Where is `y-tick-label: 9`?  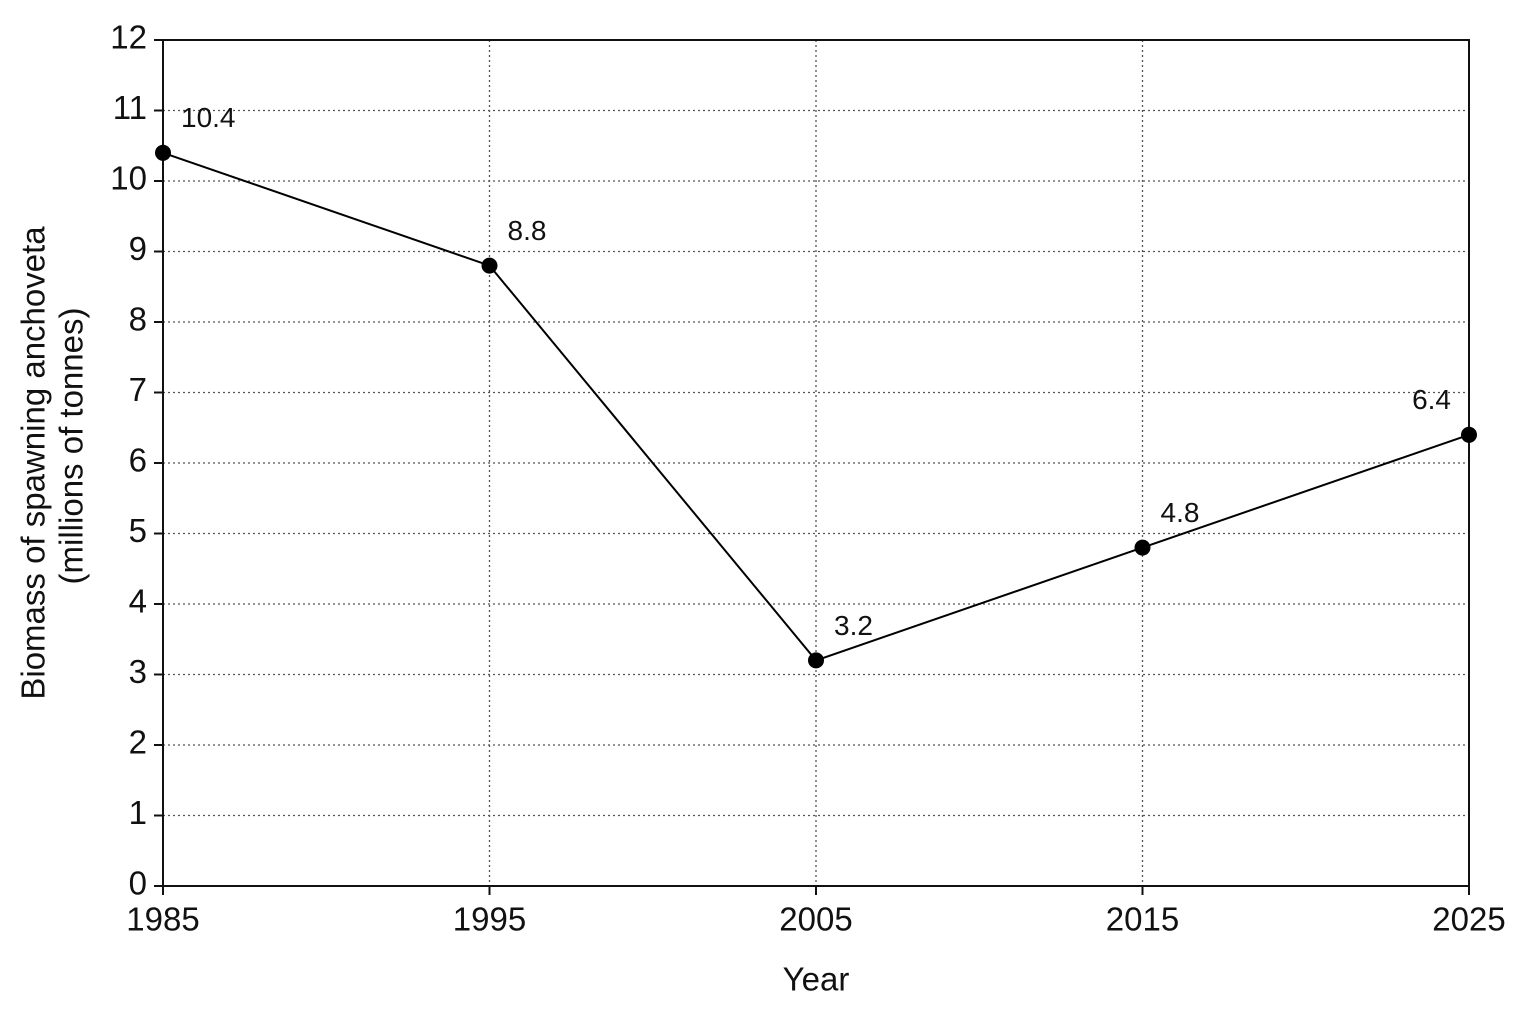
y-tick-label: 9 is located at coordinates (138, 248).